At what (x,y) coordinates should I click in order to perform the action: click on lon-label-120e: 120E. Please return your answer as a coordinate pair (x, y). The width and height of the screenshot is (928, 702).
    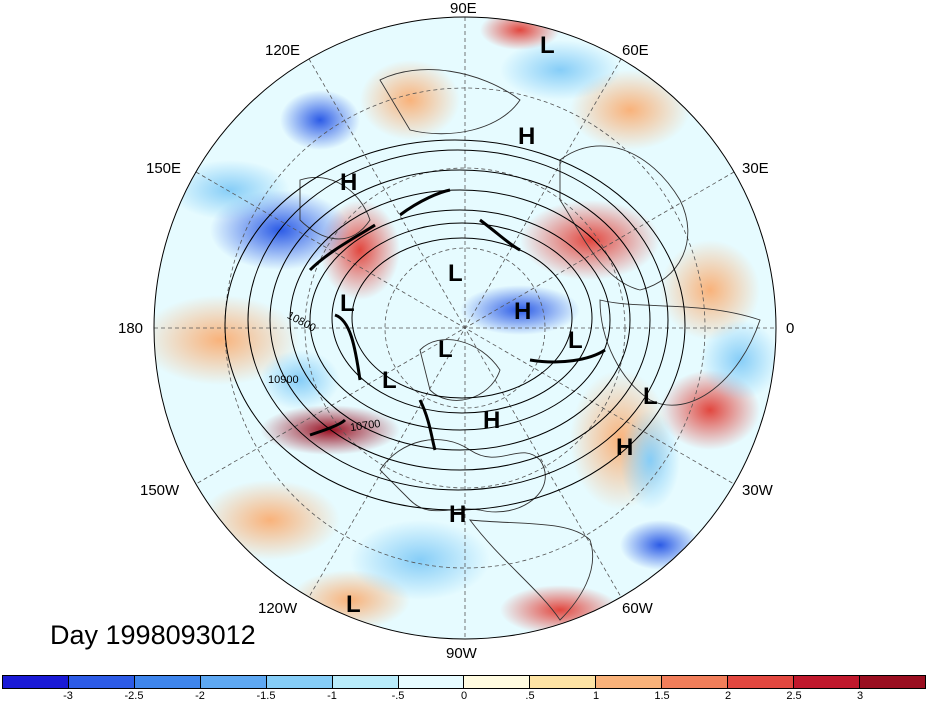
    Looking at the image, I should click on (283, 50).